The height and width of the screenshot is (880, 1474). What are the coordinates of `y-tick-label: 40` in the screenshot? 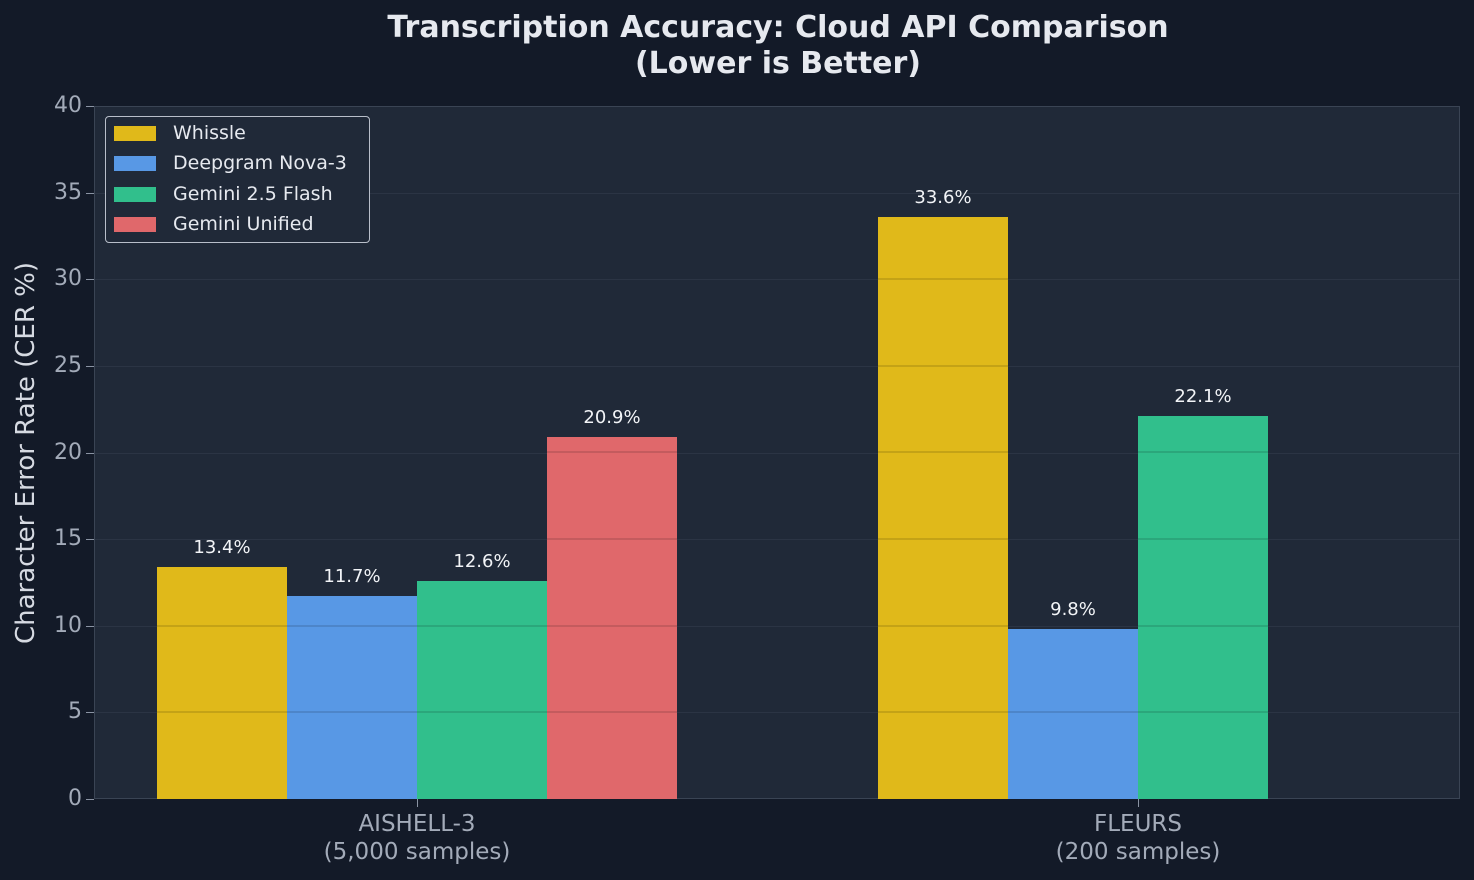 It's located at (68, 105).